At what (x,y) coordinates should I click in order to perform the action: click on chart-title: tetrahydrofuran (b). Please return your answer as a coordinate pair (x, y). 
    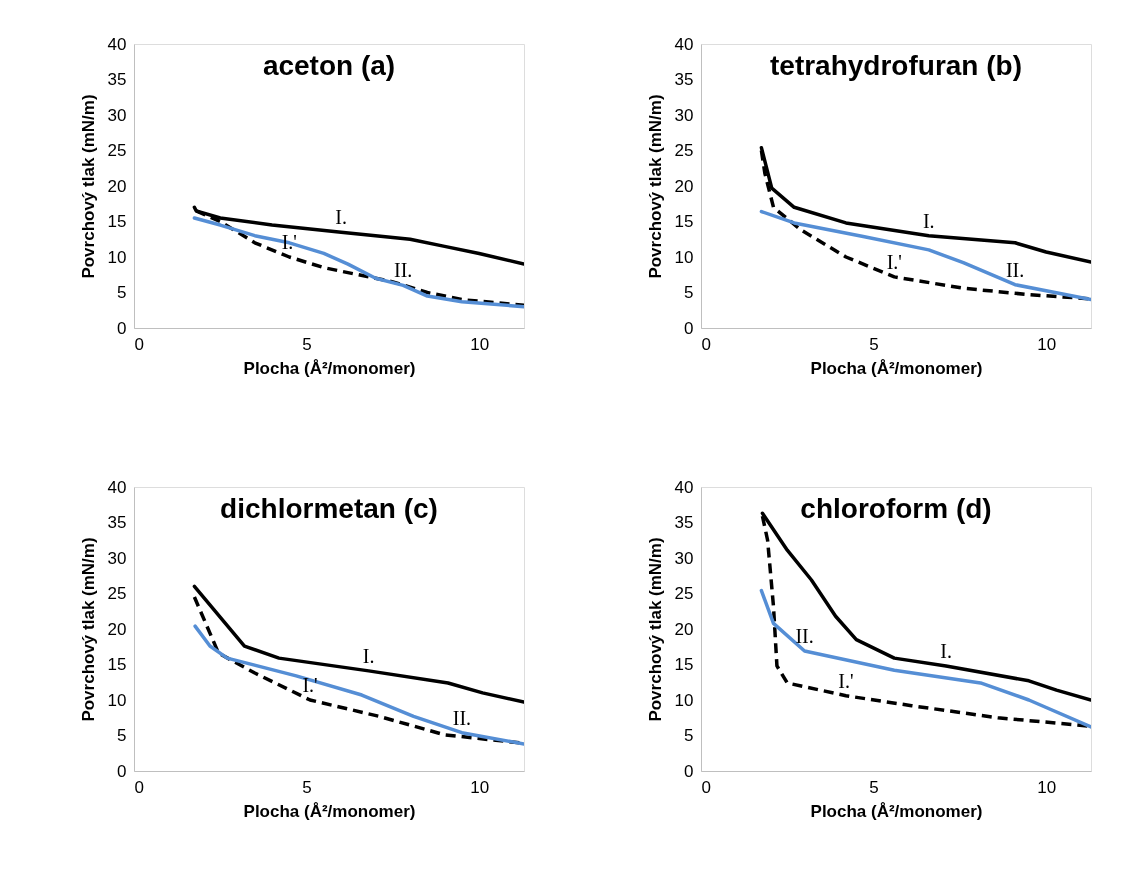
    Looking at the image, I should click on (896, 65).